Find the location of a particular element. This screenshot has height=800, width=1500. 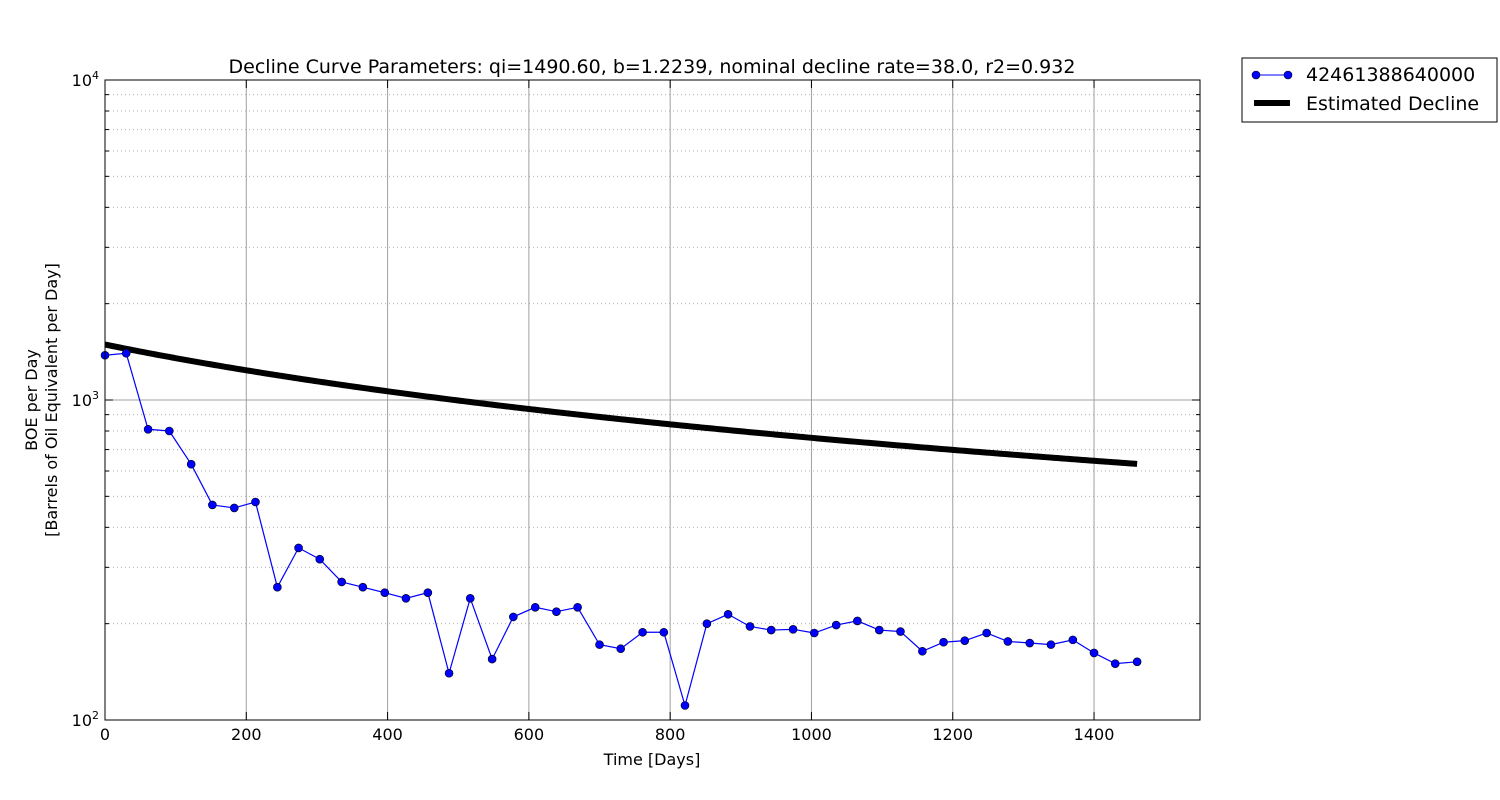

x-tick-label: 0 is located at coordinates (105, 734).